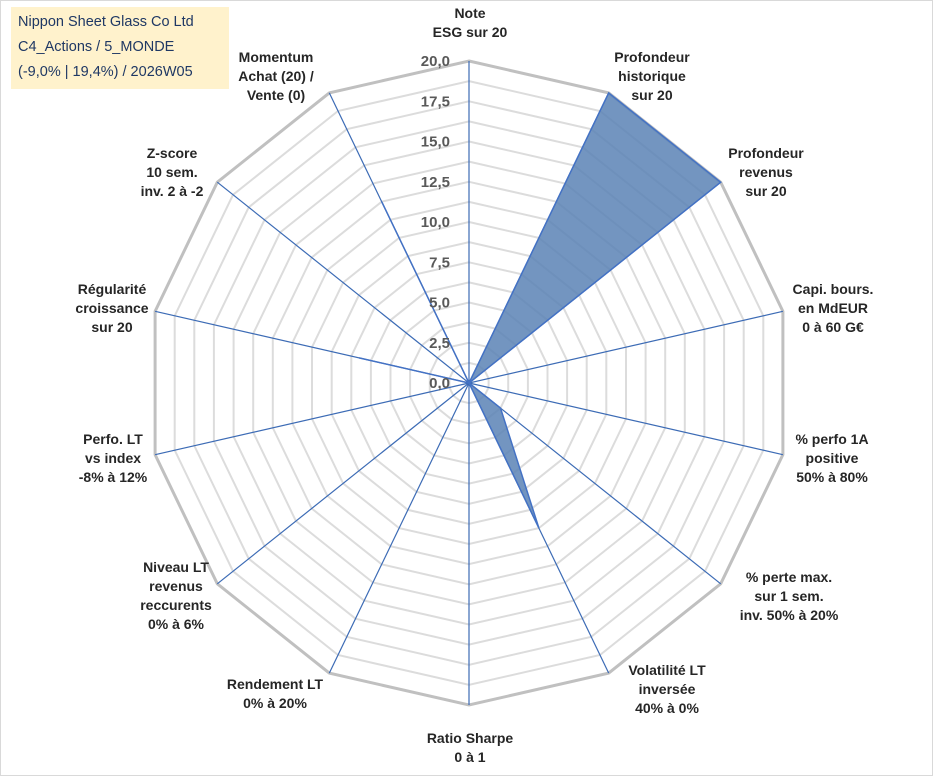 The image size is (933, 776). Describe the element at coordinates (435, 182) in the screenshot. I see `tick-label: 12,5` at that location.